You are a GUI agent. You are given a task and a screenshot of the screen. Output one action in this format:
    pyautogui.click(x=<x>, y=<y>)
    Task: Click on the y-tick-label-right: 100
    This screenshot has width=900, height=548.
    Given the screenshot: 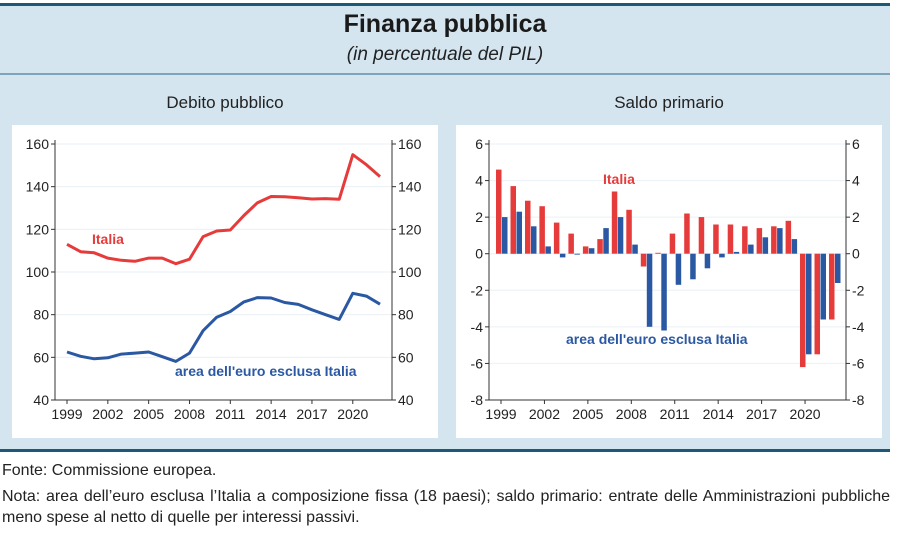 What is the action you would take?
    pyautogui.click(x=410, y=272)
    